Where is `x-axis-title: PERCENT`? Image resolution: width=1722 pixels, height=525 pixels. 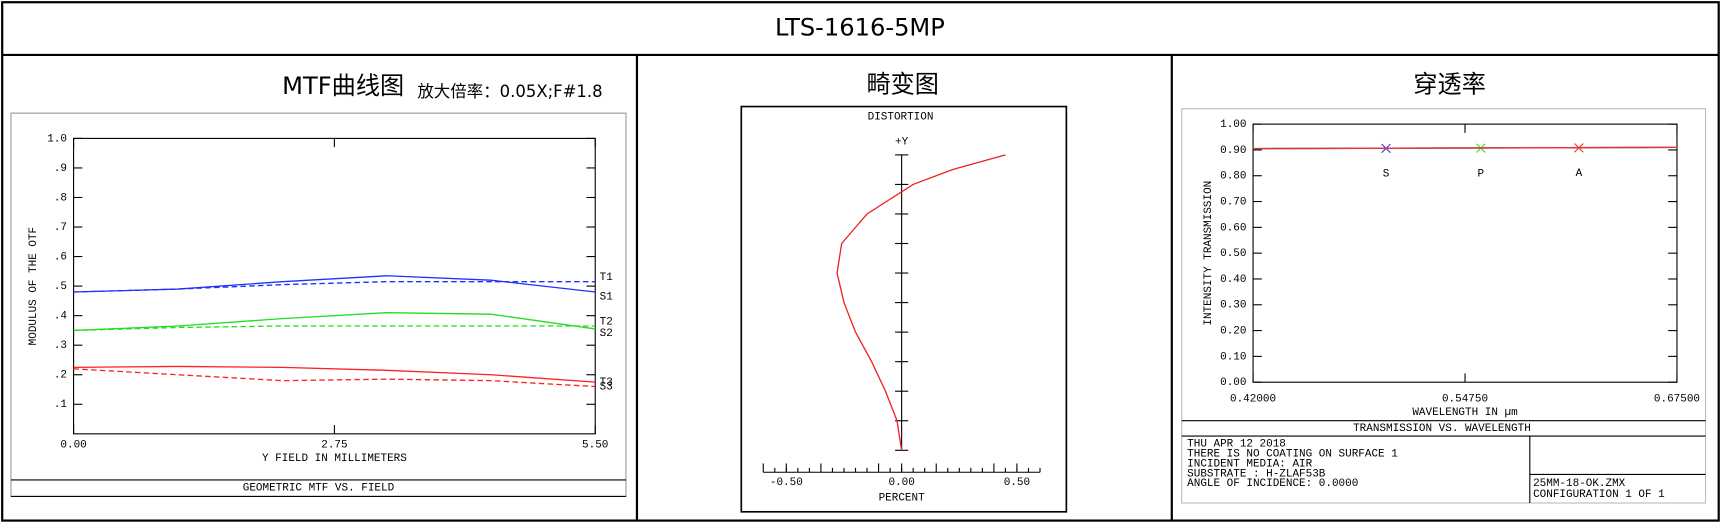
x-axis-title: PERCENT is located at coordinates (902, 498).